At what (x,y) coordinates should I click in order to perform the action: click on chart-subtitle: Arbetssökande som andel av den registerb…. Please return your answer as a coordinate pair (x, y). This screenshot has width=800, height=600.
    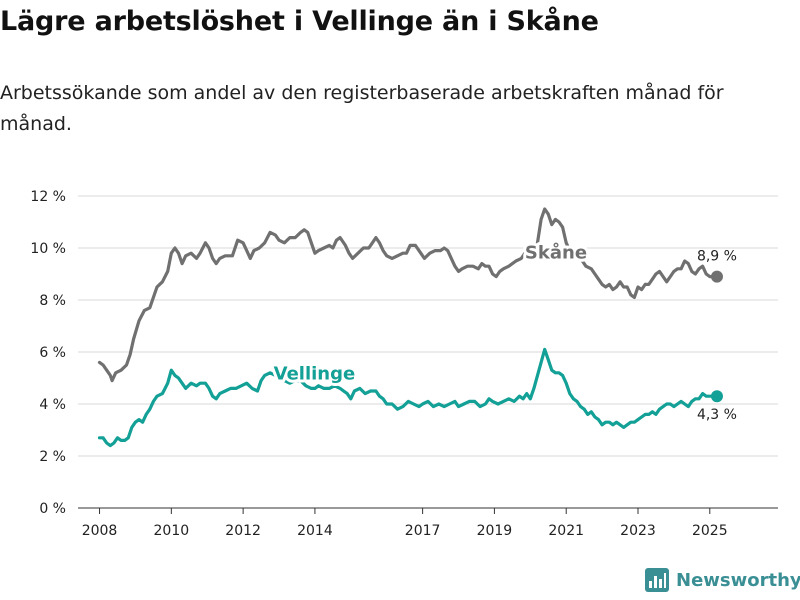
    Looking at the image, I should click on (362, 108).